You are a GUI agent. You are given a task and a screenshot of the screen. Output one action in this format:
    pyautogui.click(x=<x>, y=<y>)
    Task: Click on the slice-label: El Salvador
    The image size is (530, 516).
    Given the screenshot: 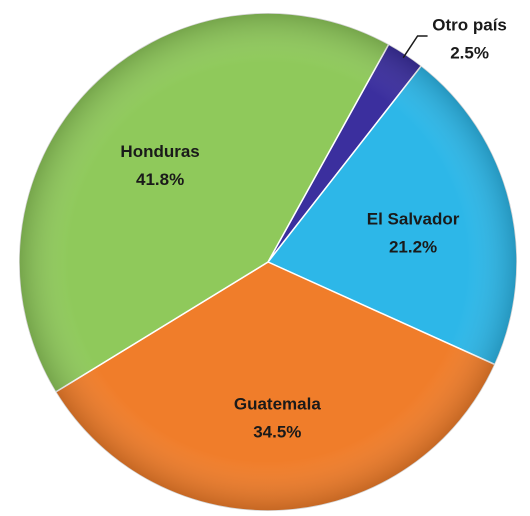 What is the action you would take?
    pyautogui.click(x=413, y=219)
    